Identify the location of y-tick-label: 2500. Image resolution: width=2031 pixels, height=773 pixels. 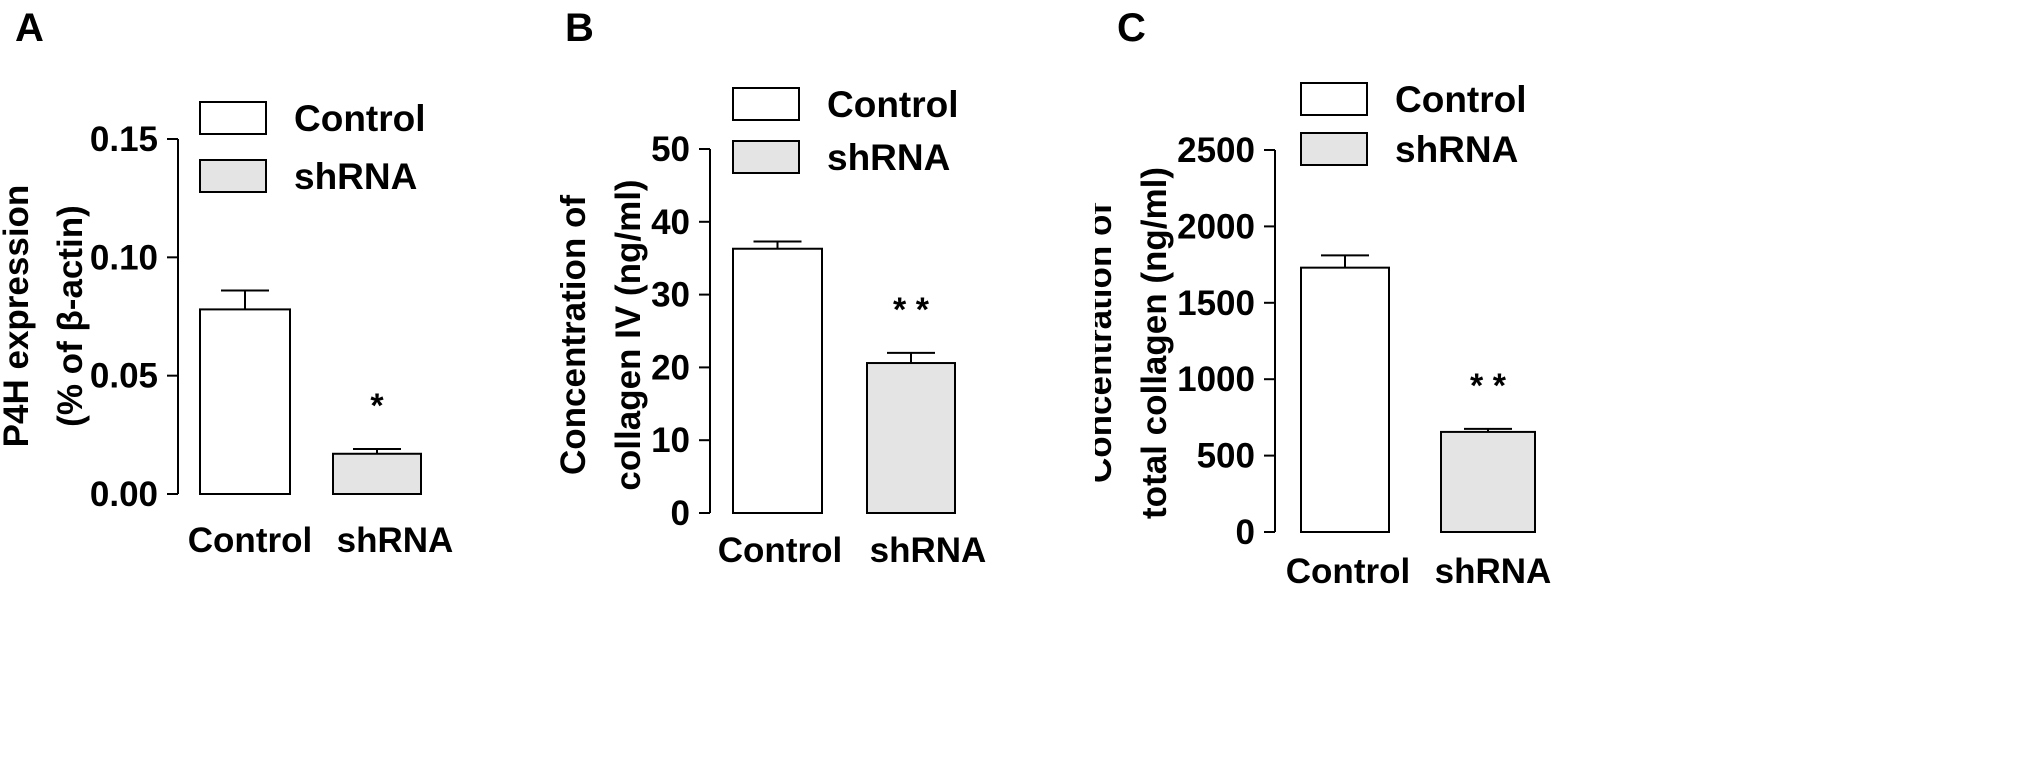
(1216, 150).